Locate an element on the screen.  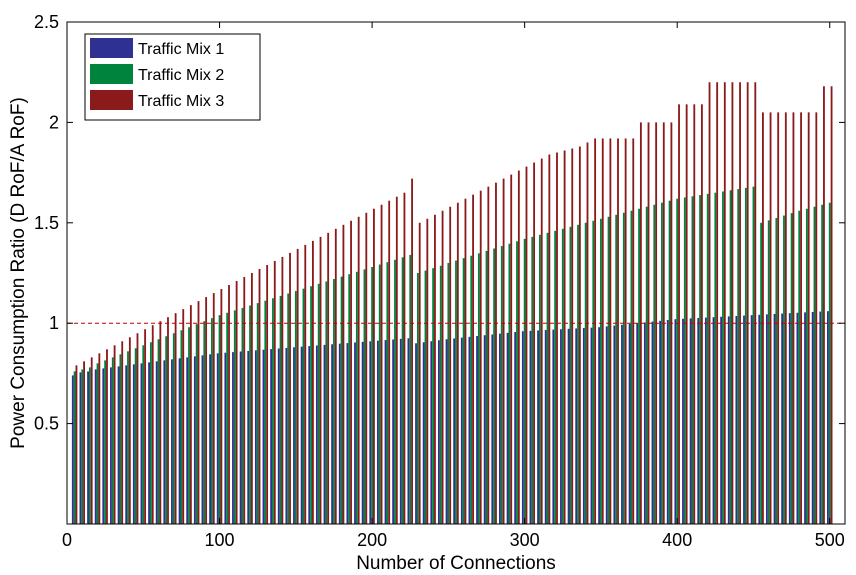
x-tick-label: 300 is located at coordinates (525, 540).